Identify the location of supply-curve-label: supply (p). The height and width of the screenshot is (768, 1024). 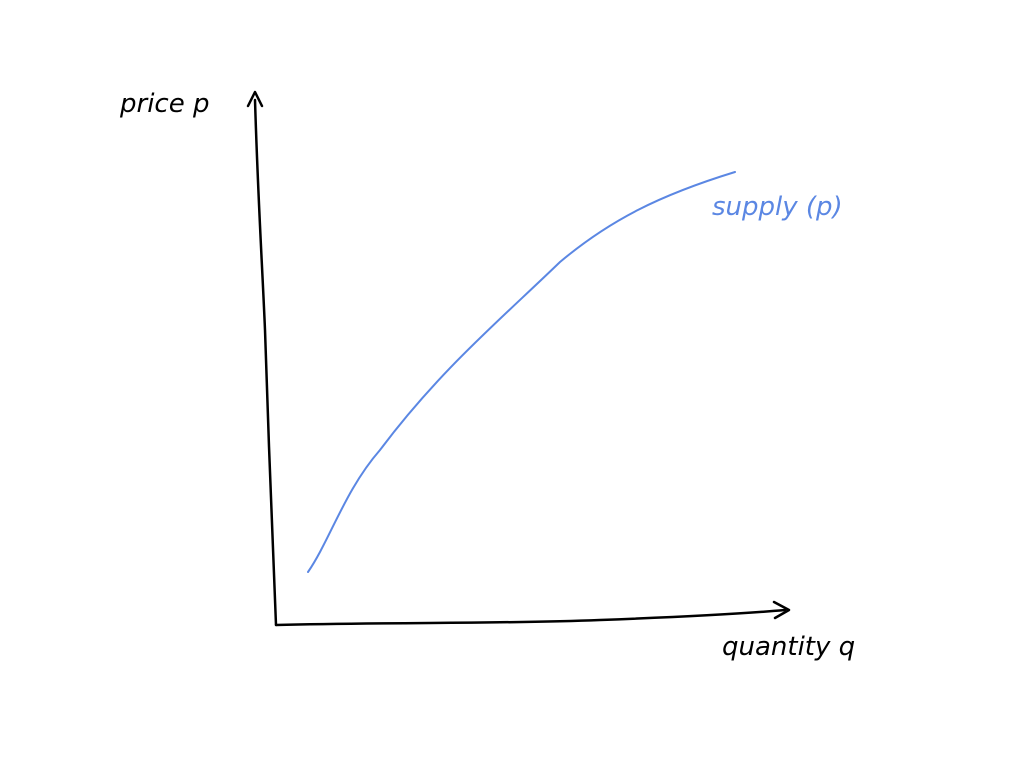
(777, 207).